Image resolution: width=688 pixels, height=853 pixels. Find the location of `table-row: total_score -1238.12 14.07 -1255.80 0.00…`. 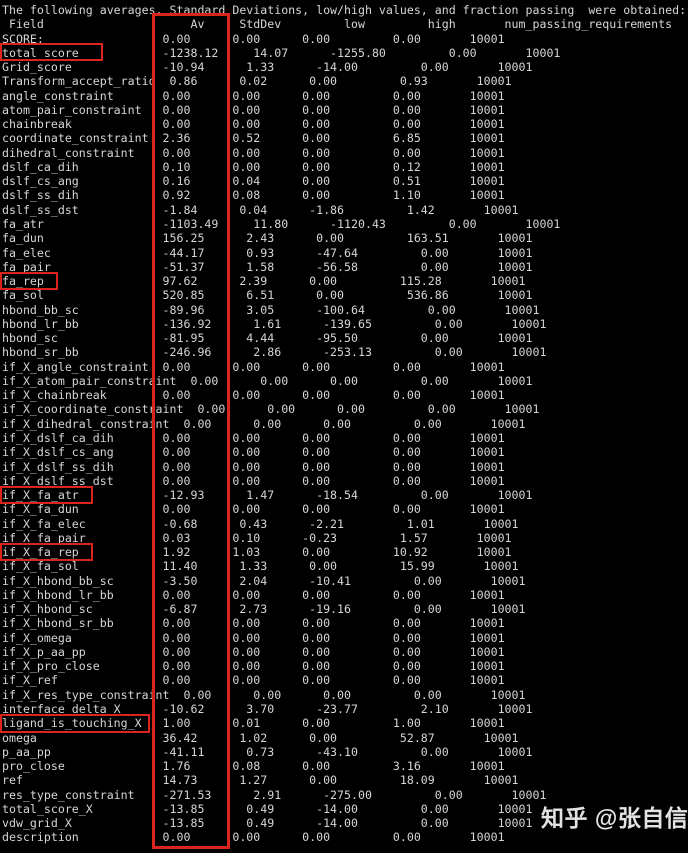

table-row: total_score -1238.12 14.07 -1255.80 0.00… is located at coordinates (281, 52).